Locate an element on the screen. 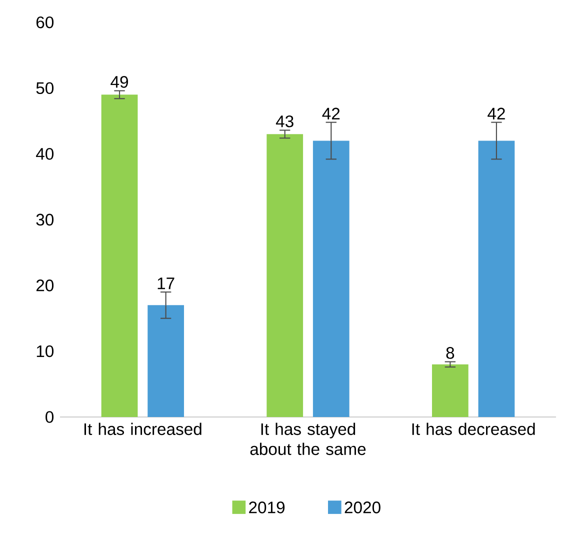 This screenshot has height=533, width=561. x-tick-label: It has increased is located at coordinates (143, 429).